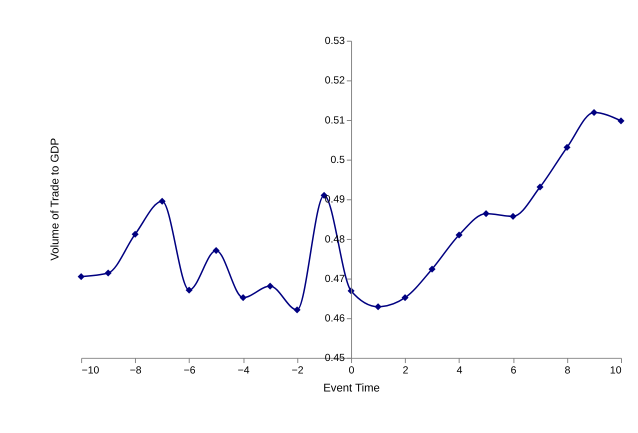 This screenshot has height=433, width=638. I want to click on x-tick-label: 8, so click(567, 370).